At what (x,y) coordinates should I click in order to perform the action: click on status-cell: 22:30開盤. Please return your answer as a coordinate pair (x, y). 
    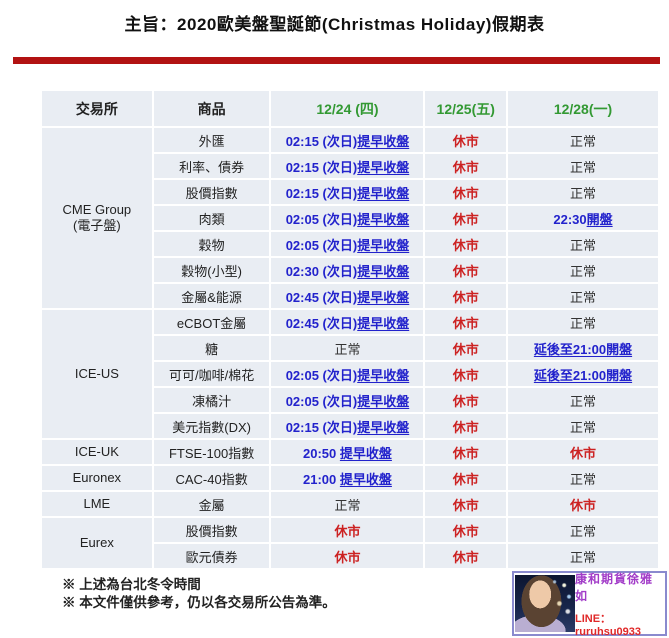
    Looking at the image, I should click on (582, 218).